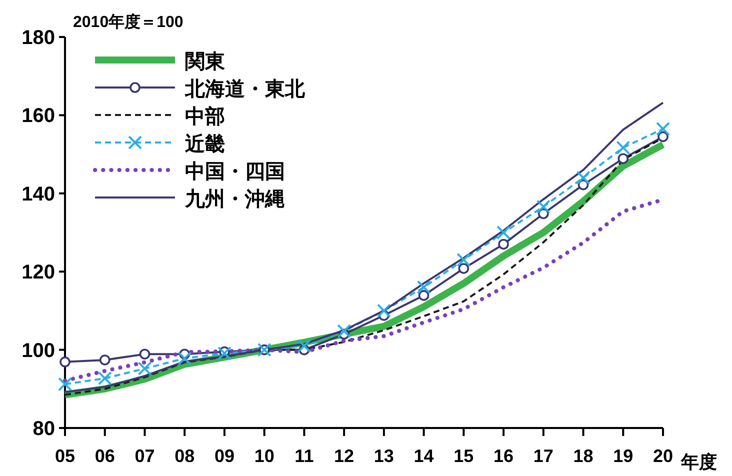  I want to click on x-tick-label: 18, so click(583, 456).